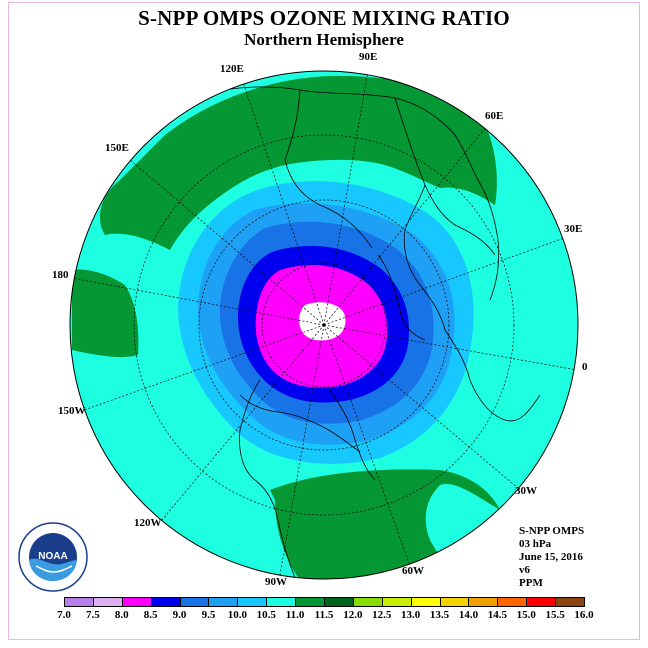 The height and width of the screenshot is (648, 648). I want to click on white-core, so click(322, 321).